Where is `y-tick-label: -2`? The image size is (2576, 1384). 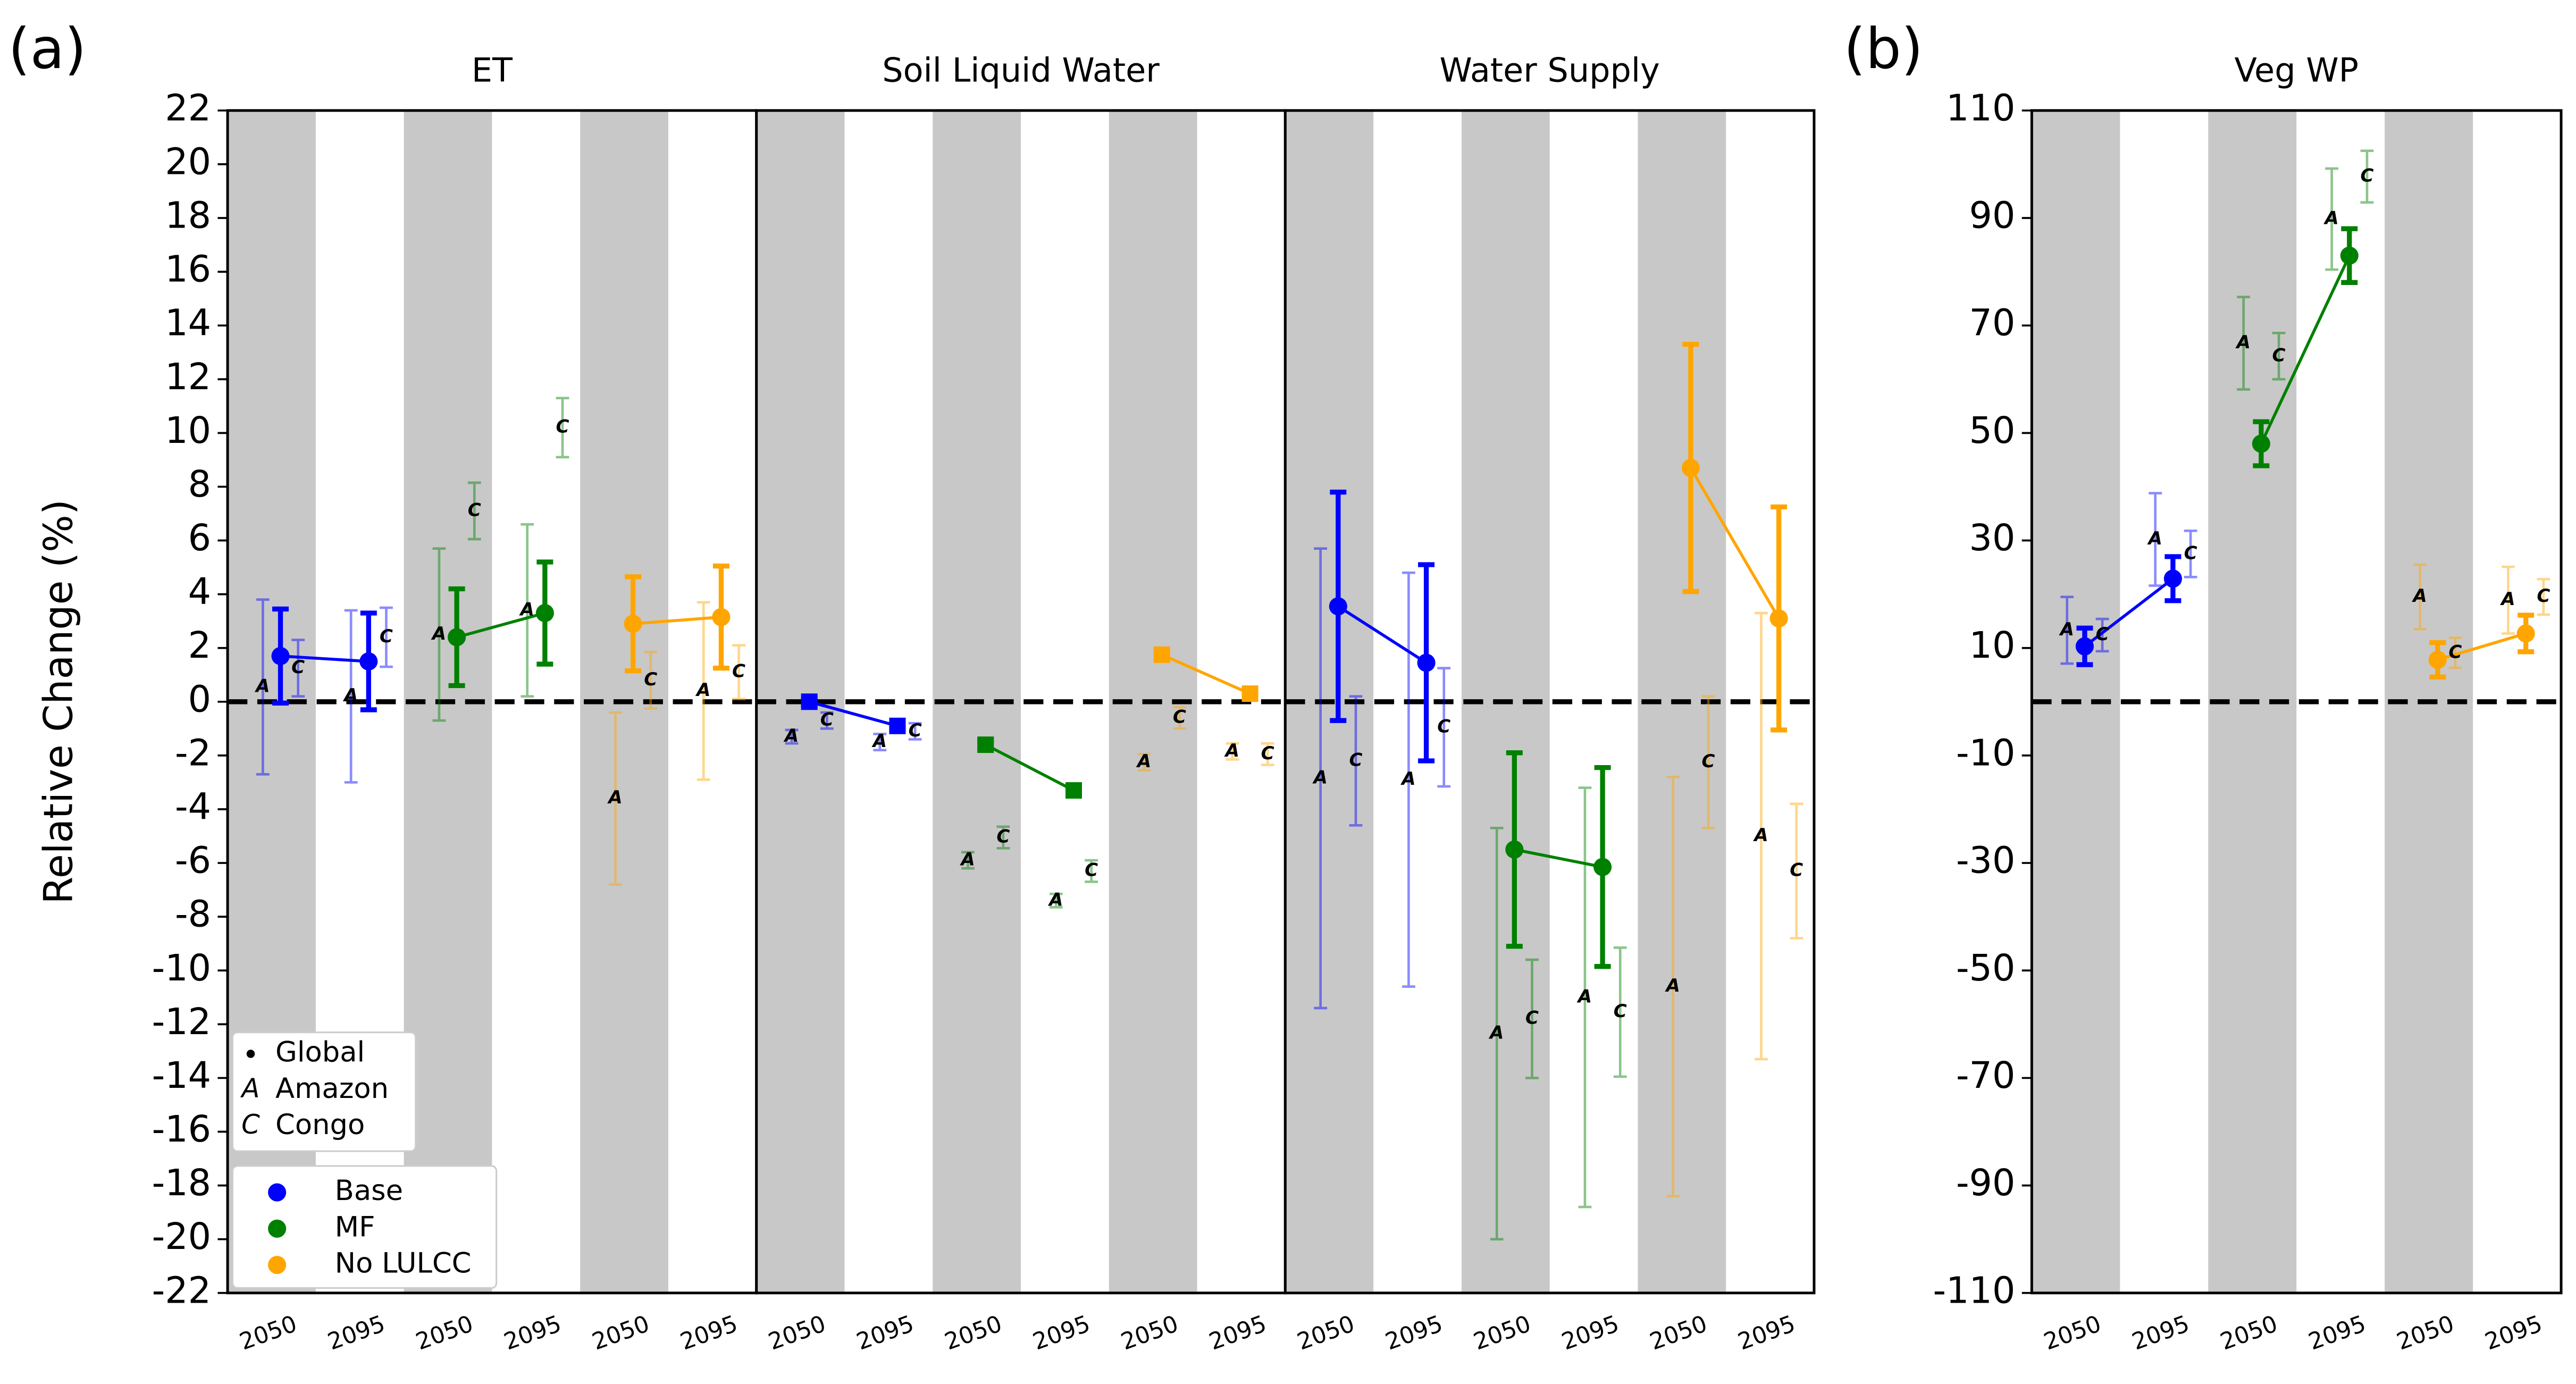
y-tick-label: -2 is located at coordinates (193, 753).